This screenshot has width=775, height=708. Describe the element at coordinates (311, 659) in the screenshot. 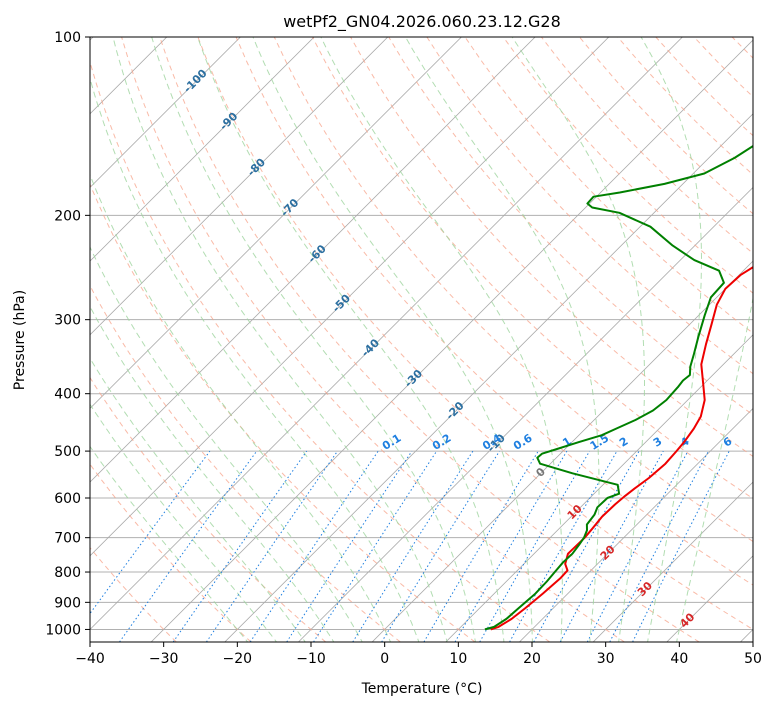

I see `x-tick-label: −10` at that location.